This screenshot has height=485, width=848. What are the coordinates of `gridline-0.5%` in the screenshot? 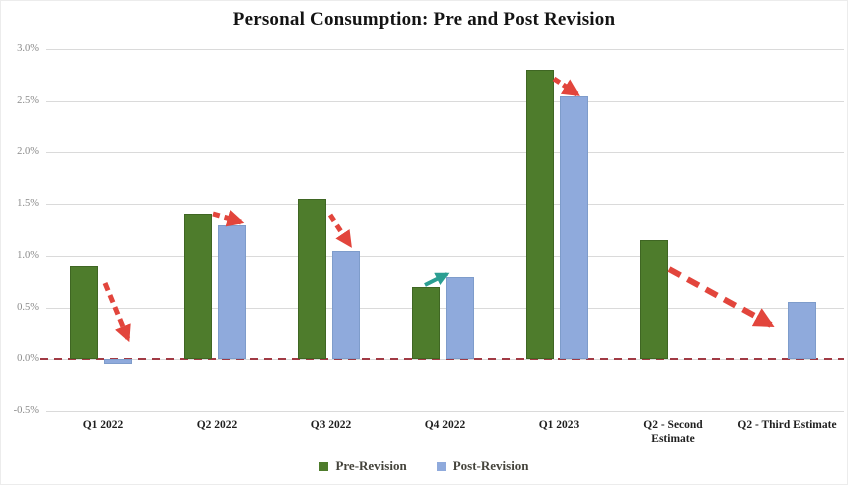 It's located at (445, 308).